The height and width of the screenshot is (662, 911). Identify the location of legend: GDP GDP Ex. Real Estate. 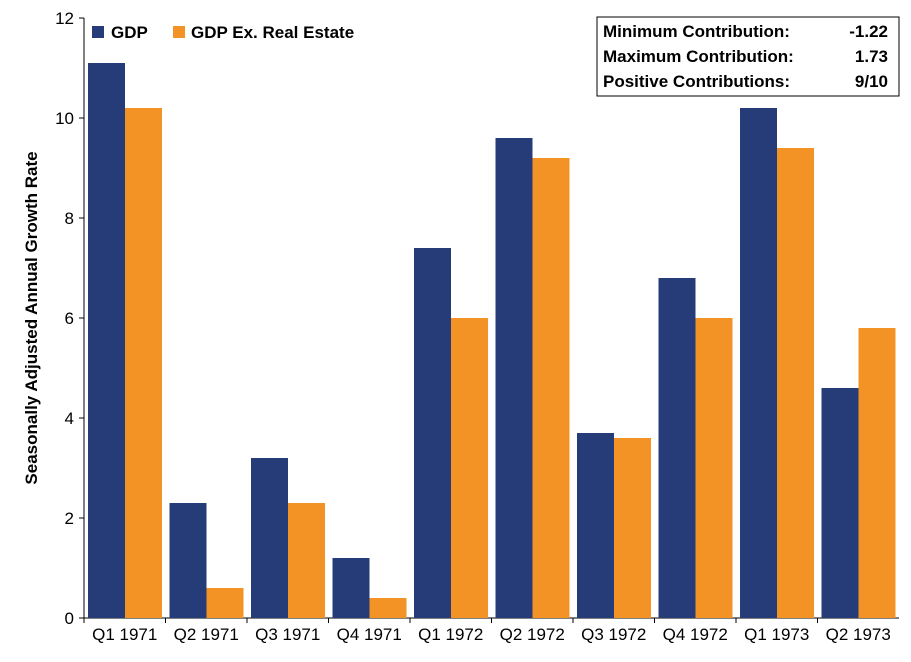
(223, 32).